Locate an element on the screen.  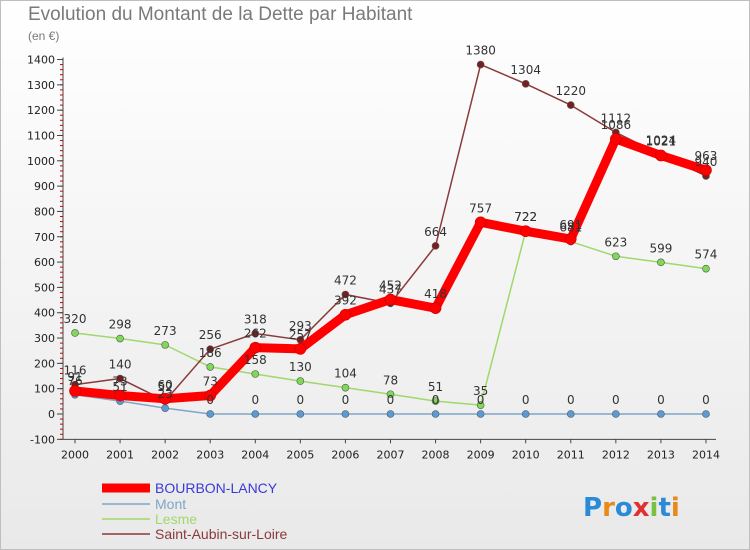
data-label-bourbon-lancy: 963 is located at coordinates (706, 156).